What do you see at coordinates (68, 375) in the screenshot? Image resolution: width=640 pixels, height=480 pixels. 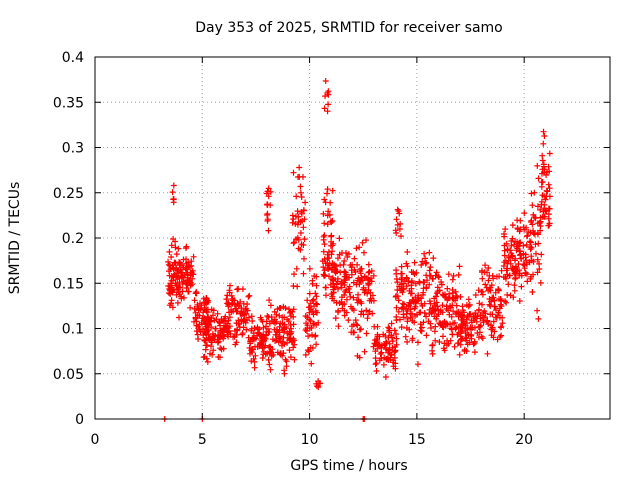 I see `y-tick-label: 0.05` at bounding box center [68, 375].